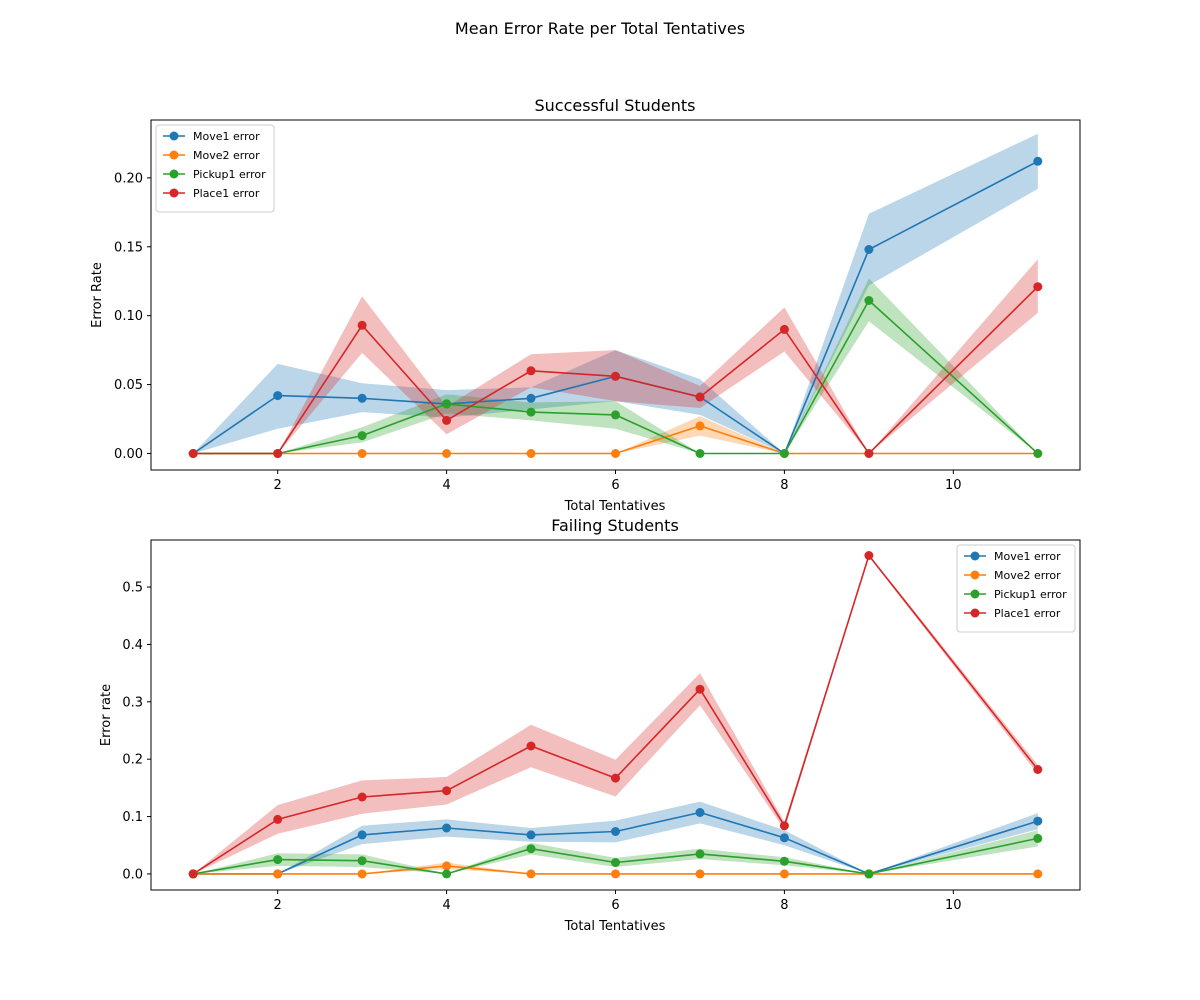 Image resolution: width=1200 pixels, height=1000 pixels. What do you see at coordinates (136, 731) in the screenshot?
I see `y-axis-ticks: 0.0 0.1 0.2 0.3 0.4 0.5` at bounding box center [136, 731].